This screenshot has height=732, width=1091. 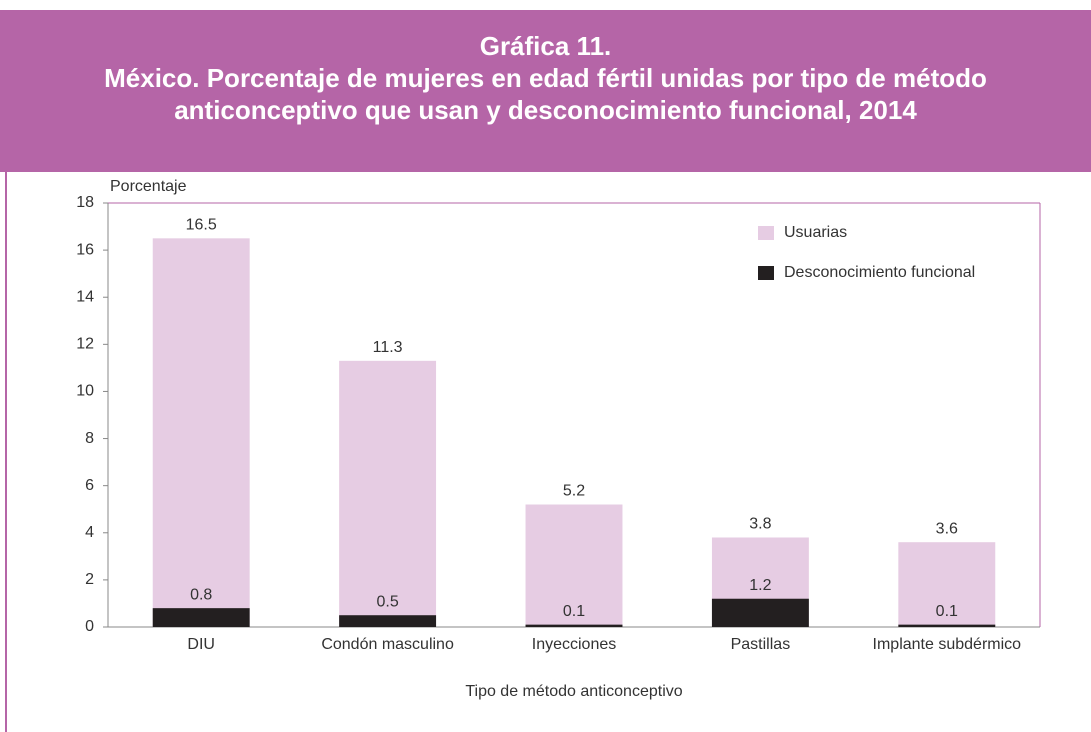 I want to click on y-axis-label: Porcentaje, so click(x=148, y=186).